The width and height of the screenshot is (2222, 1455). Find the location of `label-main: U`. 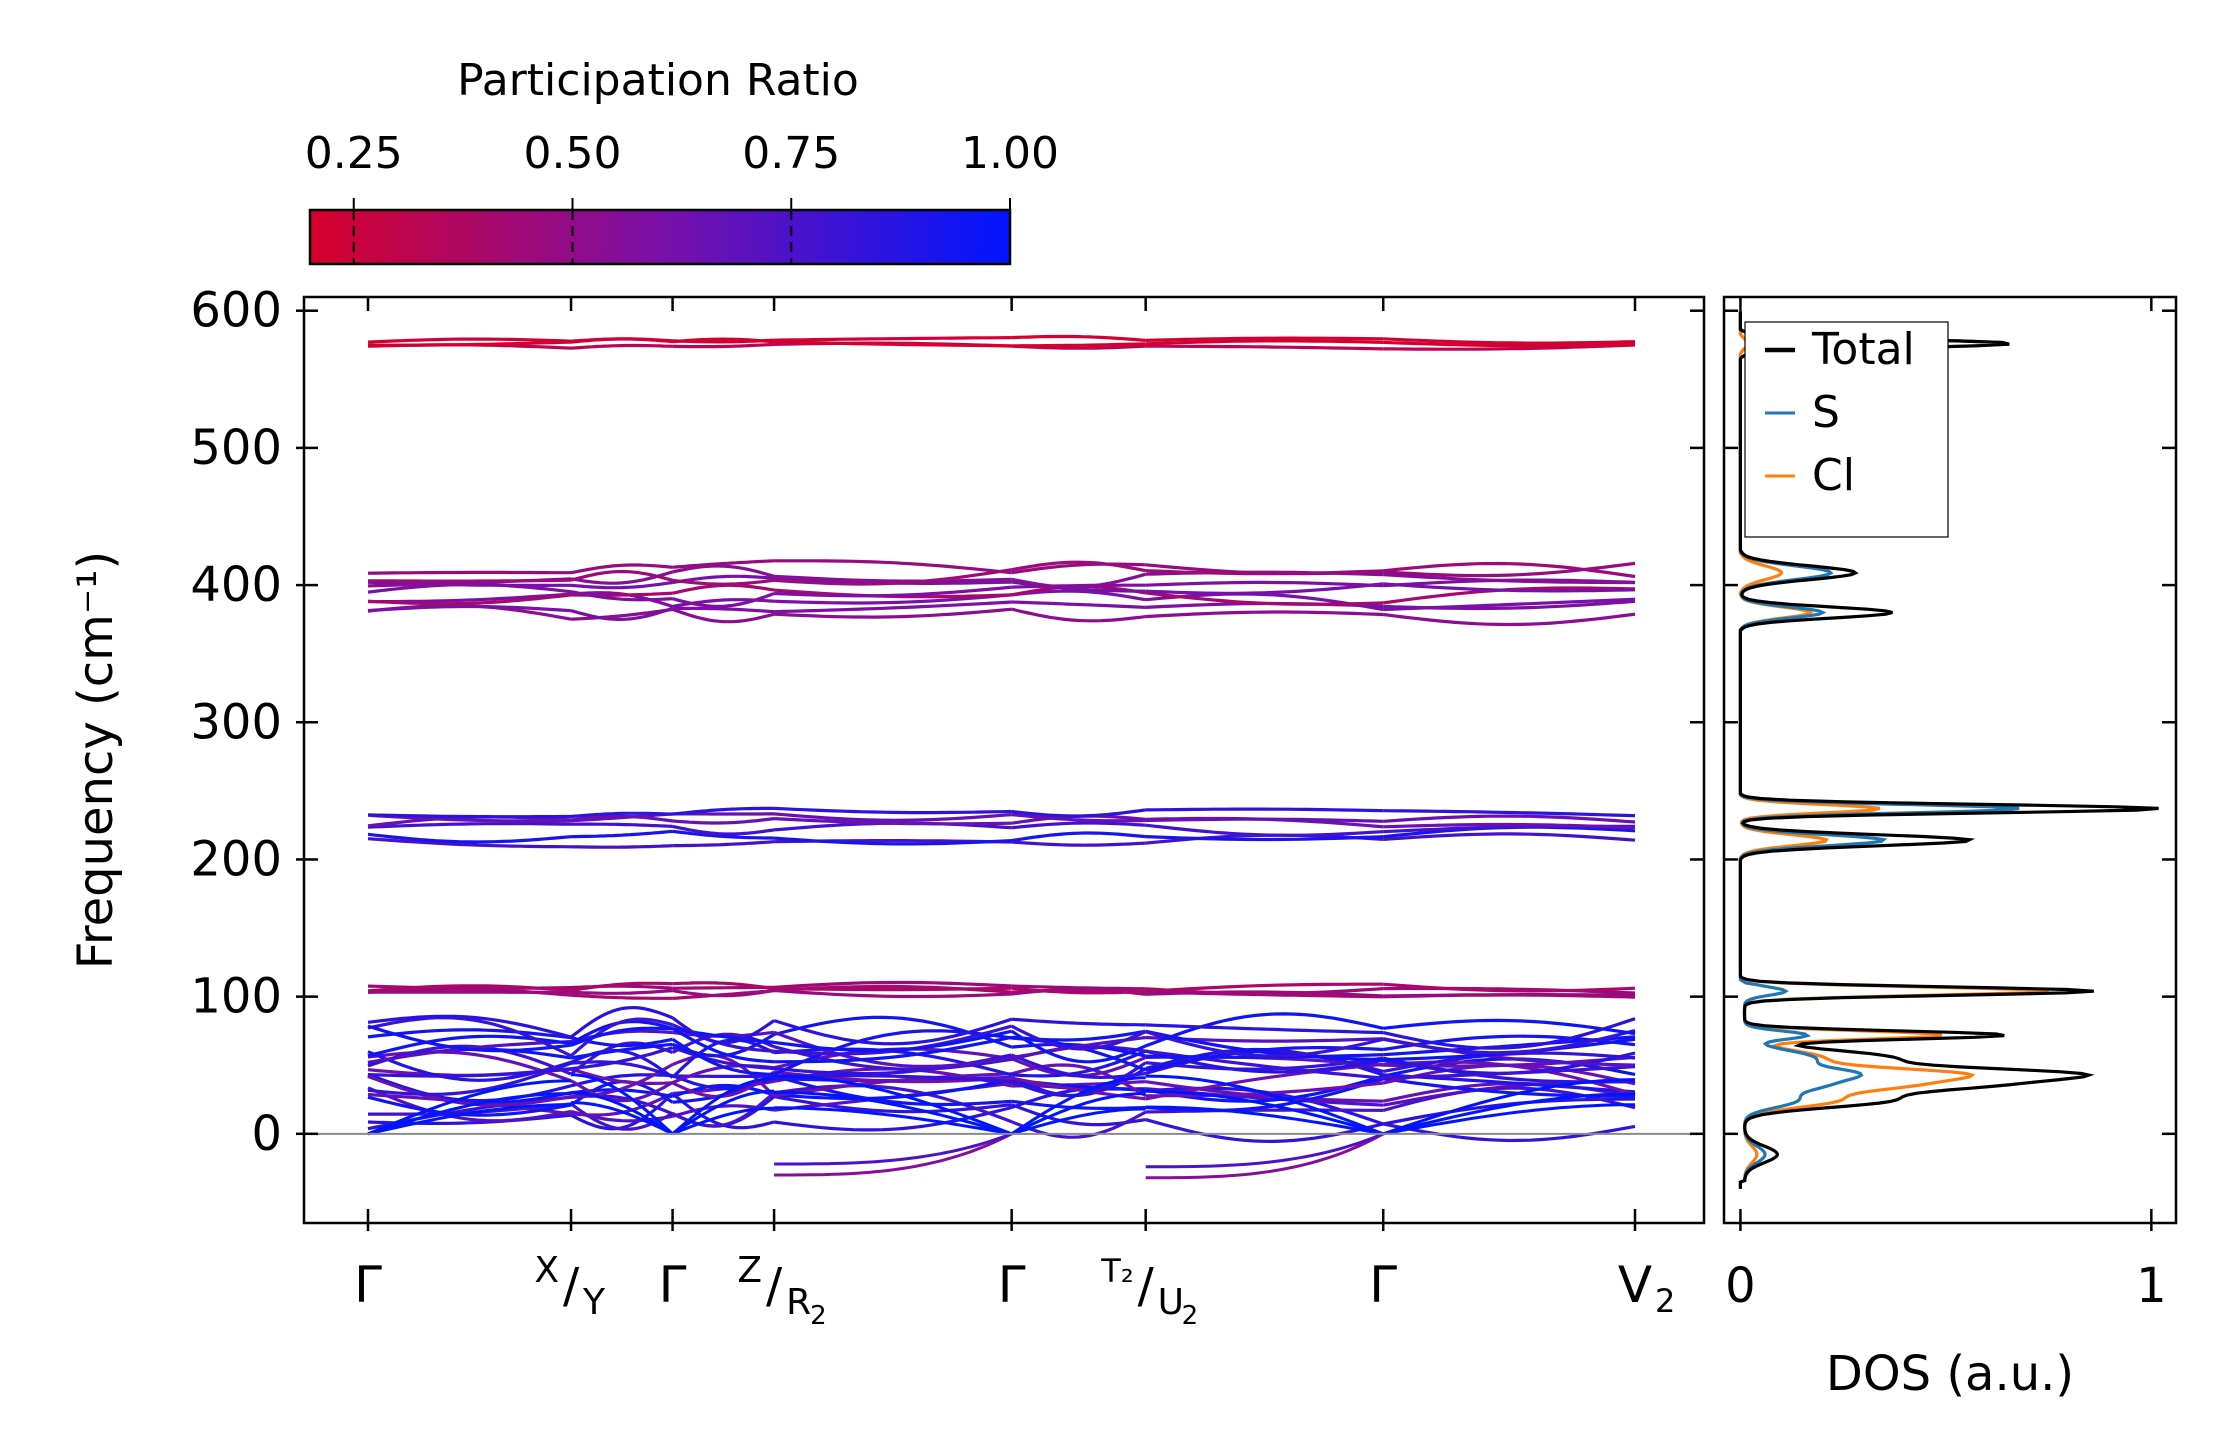

label-main: U is located at coordinates (1171, 1302).